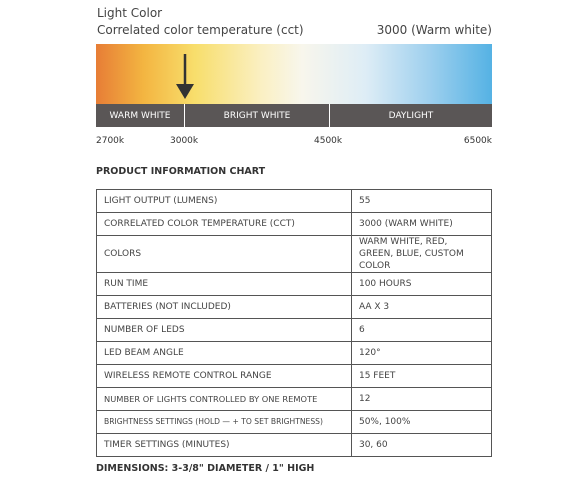  Describe the element at coordinates (421, 307) in the screenshot. I see `value-cell: AA X 3` at that location.